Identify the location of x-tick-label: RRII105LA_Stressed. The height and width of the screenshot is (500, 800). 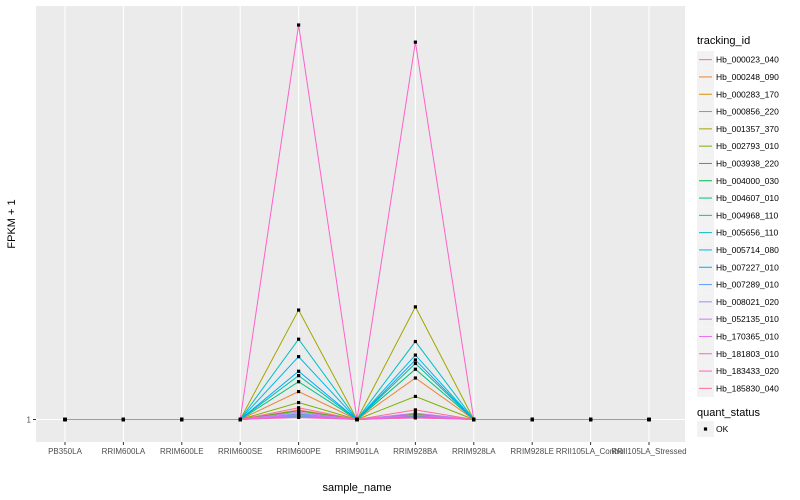
(648, 451).